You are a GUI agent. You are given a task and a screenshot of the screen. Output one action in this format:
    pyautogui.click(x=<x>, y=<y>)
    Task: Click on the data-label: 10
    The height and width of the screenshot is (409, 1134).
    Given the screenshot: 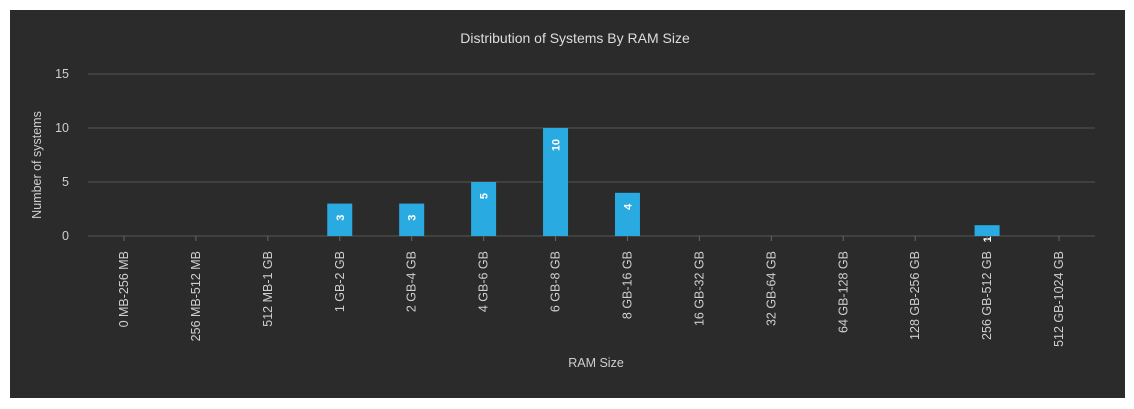 What is the action you would take?
    pyautogui.click(x=557, y=145)
    